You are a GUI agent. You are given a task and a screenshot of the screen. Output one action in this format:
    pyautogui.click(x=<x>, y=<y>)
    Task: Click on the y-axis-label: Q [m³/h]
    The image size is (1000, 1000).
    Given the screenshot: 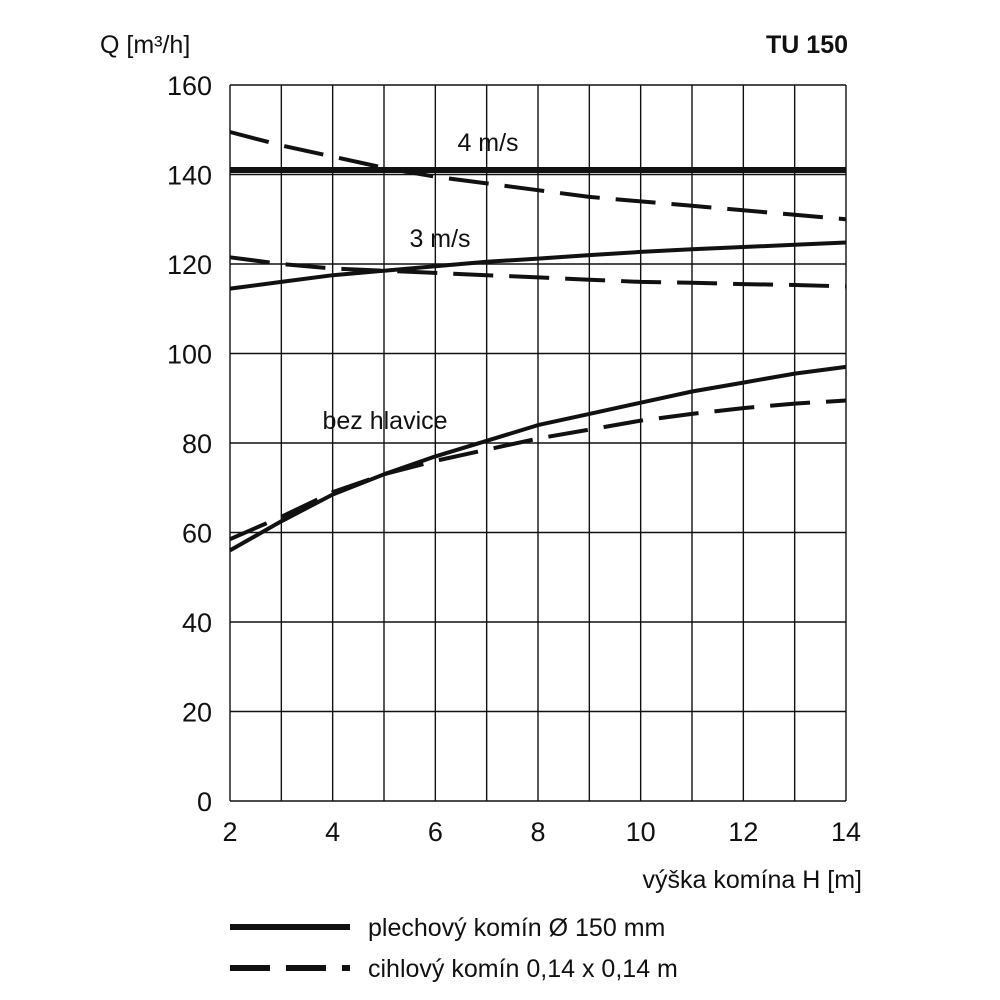 What is the action you would take?
    pyautogui.click(x=145, y=45)
    